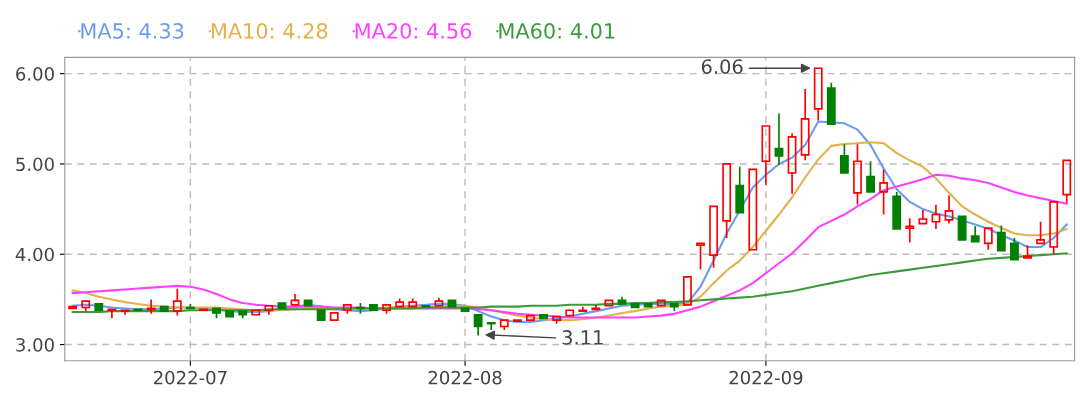  What do you see at coordinates (190, 377) in the screenshot?
I see `x-tick-label: 2022-07` at bounding box center [190, 377].